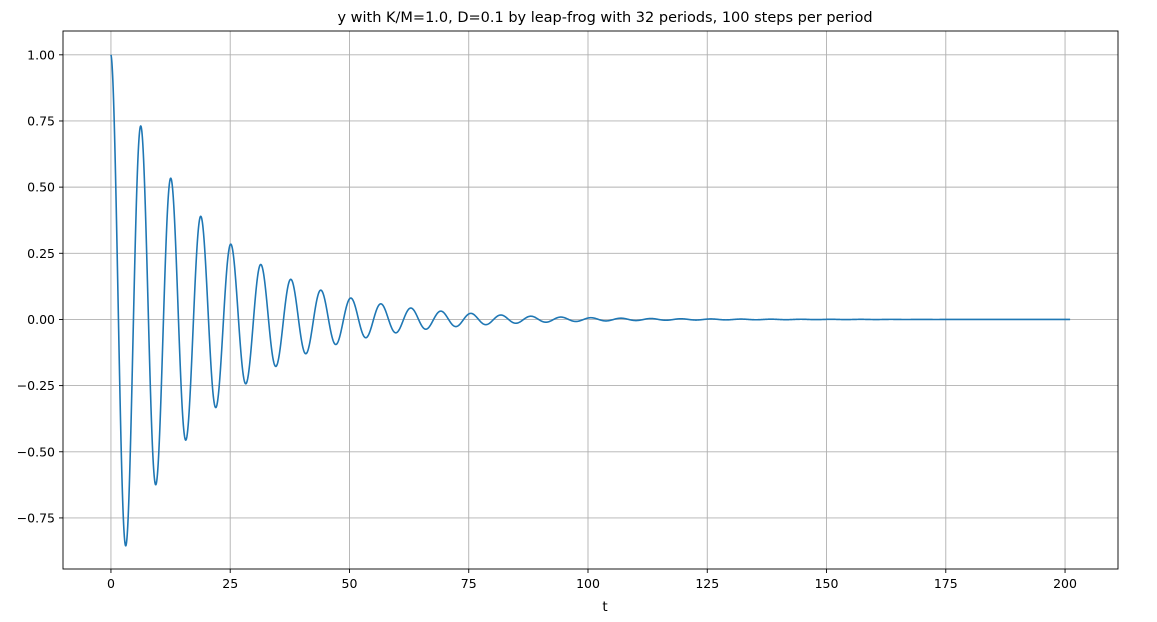  What do you see at coordinates (41, 120) in the screenshot?
I see `y-tick-label: 0.75` at bounding box center [41, 120].